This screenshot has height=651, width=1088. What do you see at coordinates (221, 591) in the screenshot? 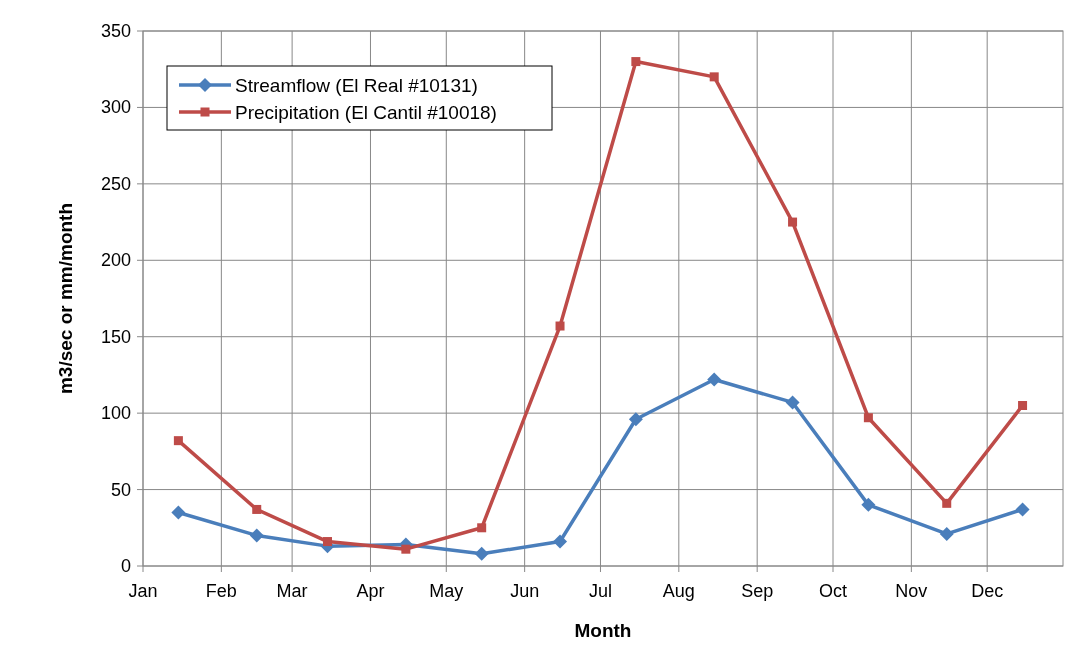
I see `x-tick-label: Feb` at bounding box center [221, 591].